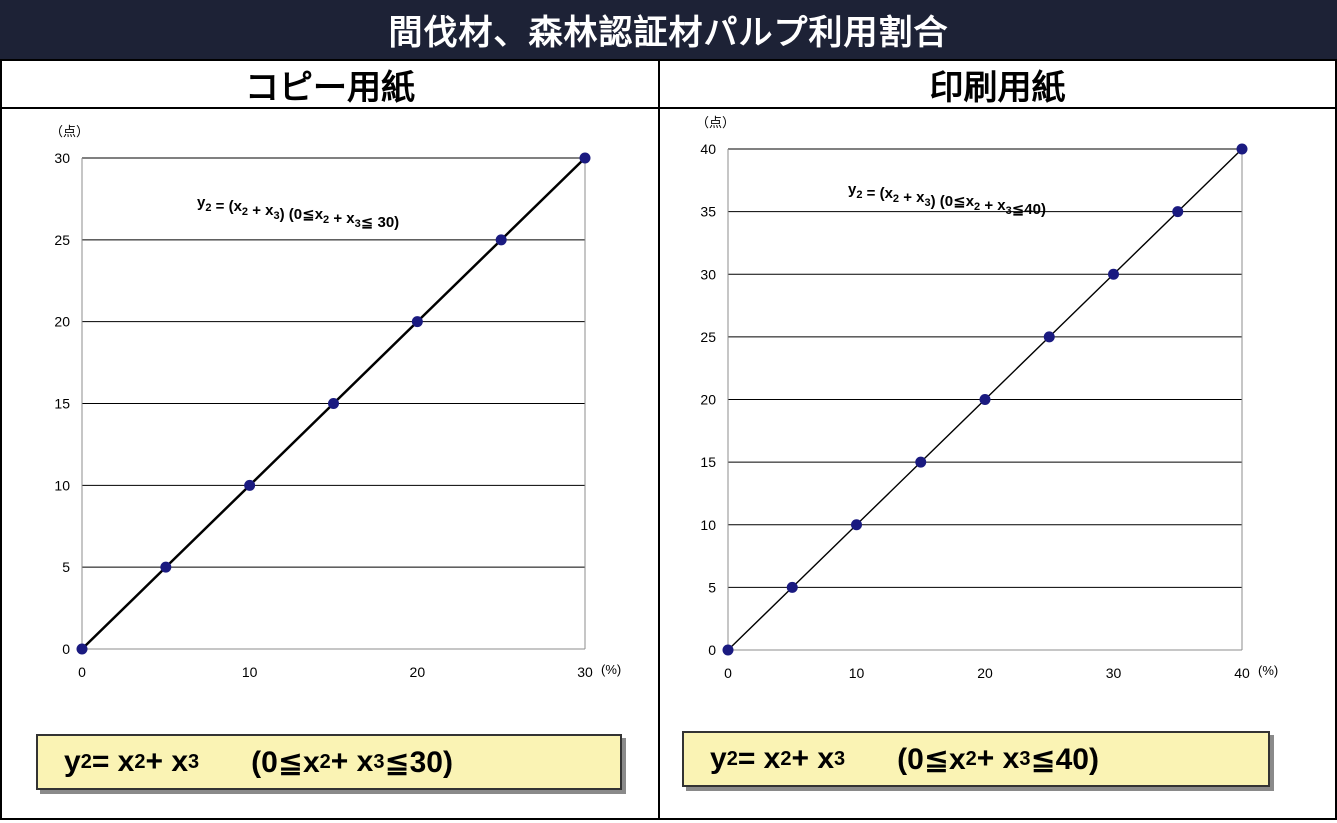  Describe the element at coordinates (997, 85) in the screenshot. I see `panel-title-printing-paper: 印刷用紙` at that location.